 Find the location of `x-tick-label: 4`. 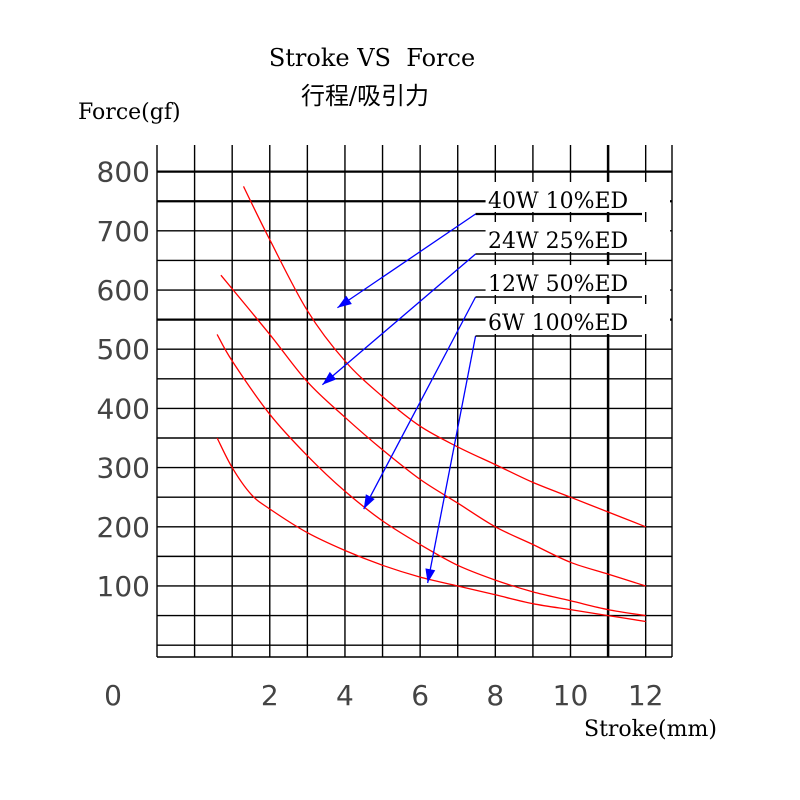

x-tick-label: 4 is located at coordinates (345, 695).